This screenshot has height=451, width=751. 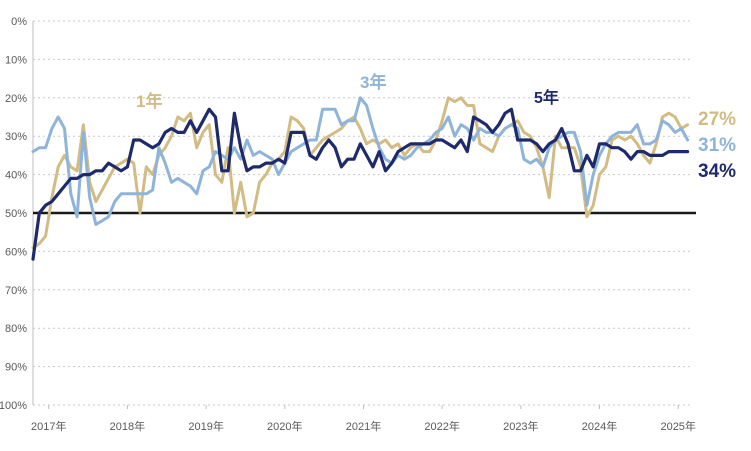 What do you see at coordinates (16, 176) in the screenshot?
I see `y-tick-label: 40%` at bounding box center [16, 176].